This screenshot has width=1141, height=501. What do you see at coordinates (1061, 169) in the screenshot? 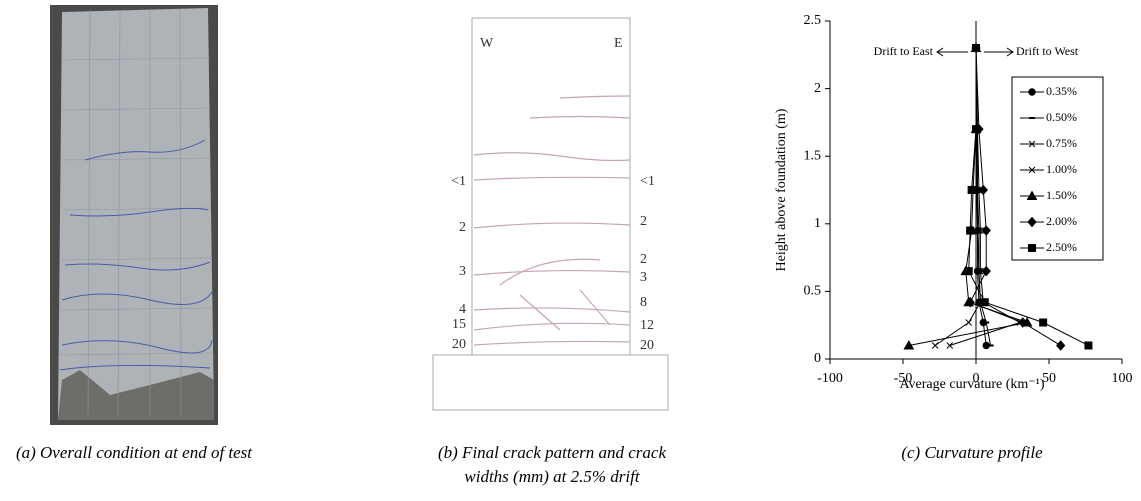
I see `legend-entry: 1.00%` at bounding box center [1061, 169].